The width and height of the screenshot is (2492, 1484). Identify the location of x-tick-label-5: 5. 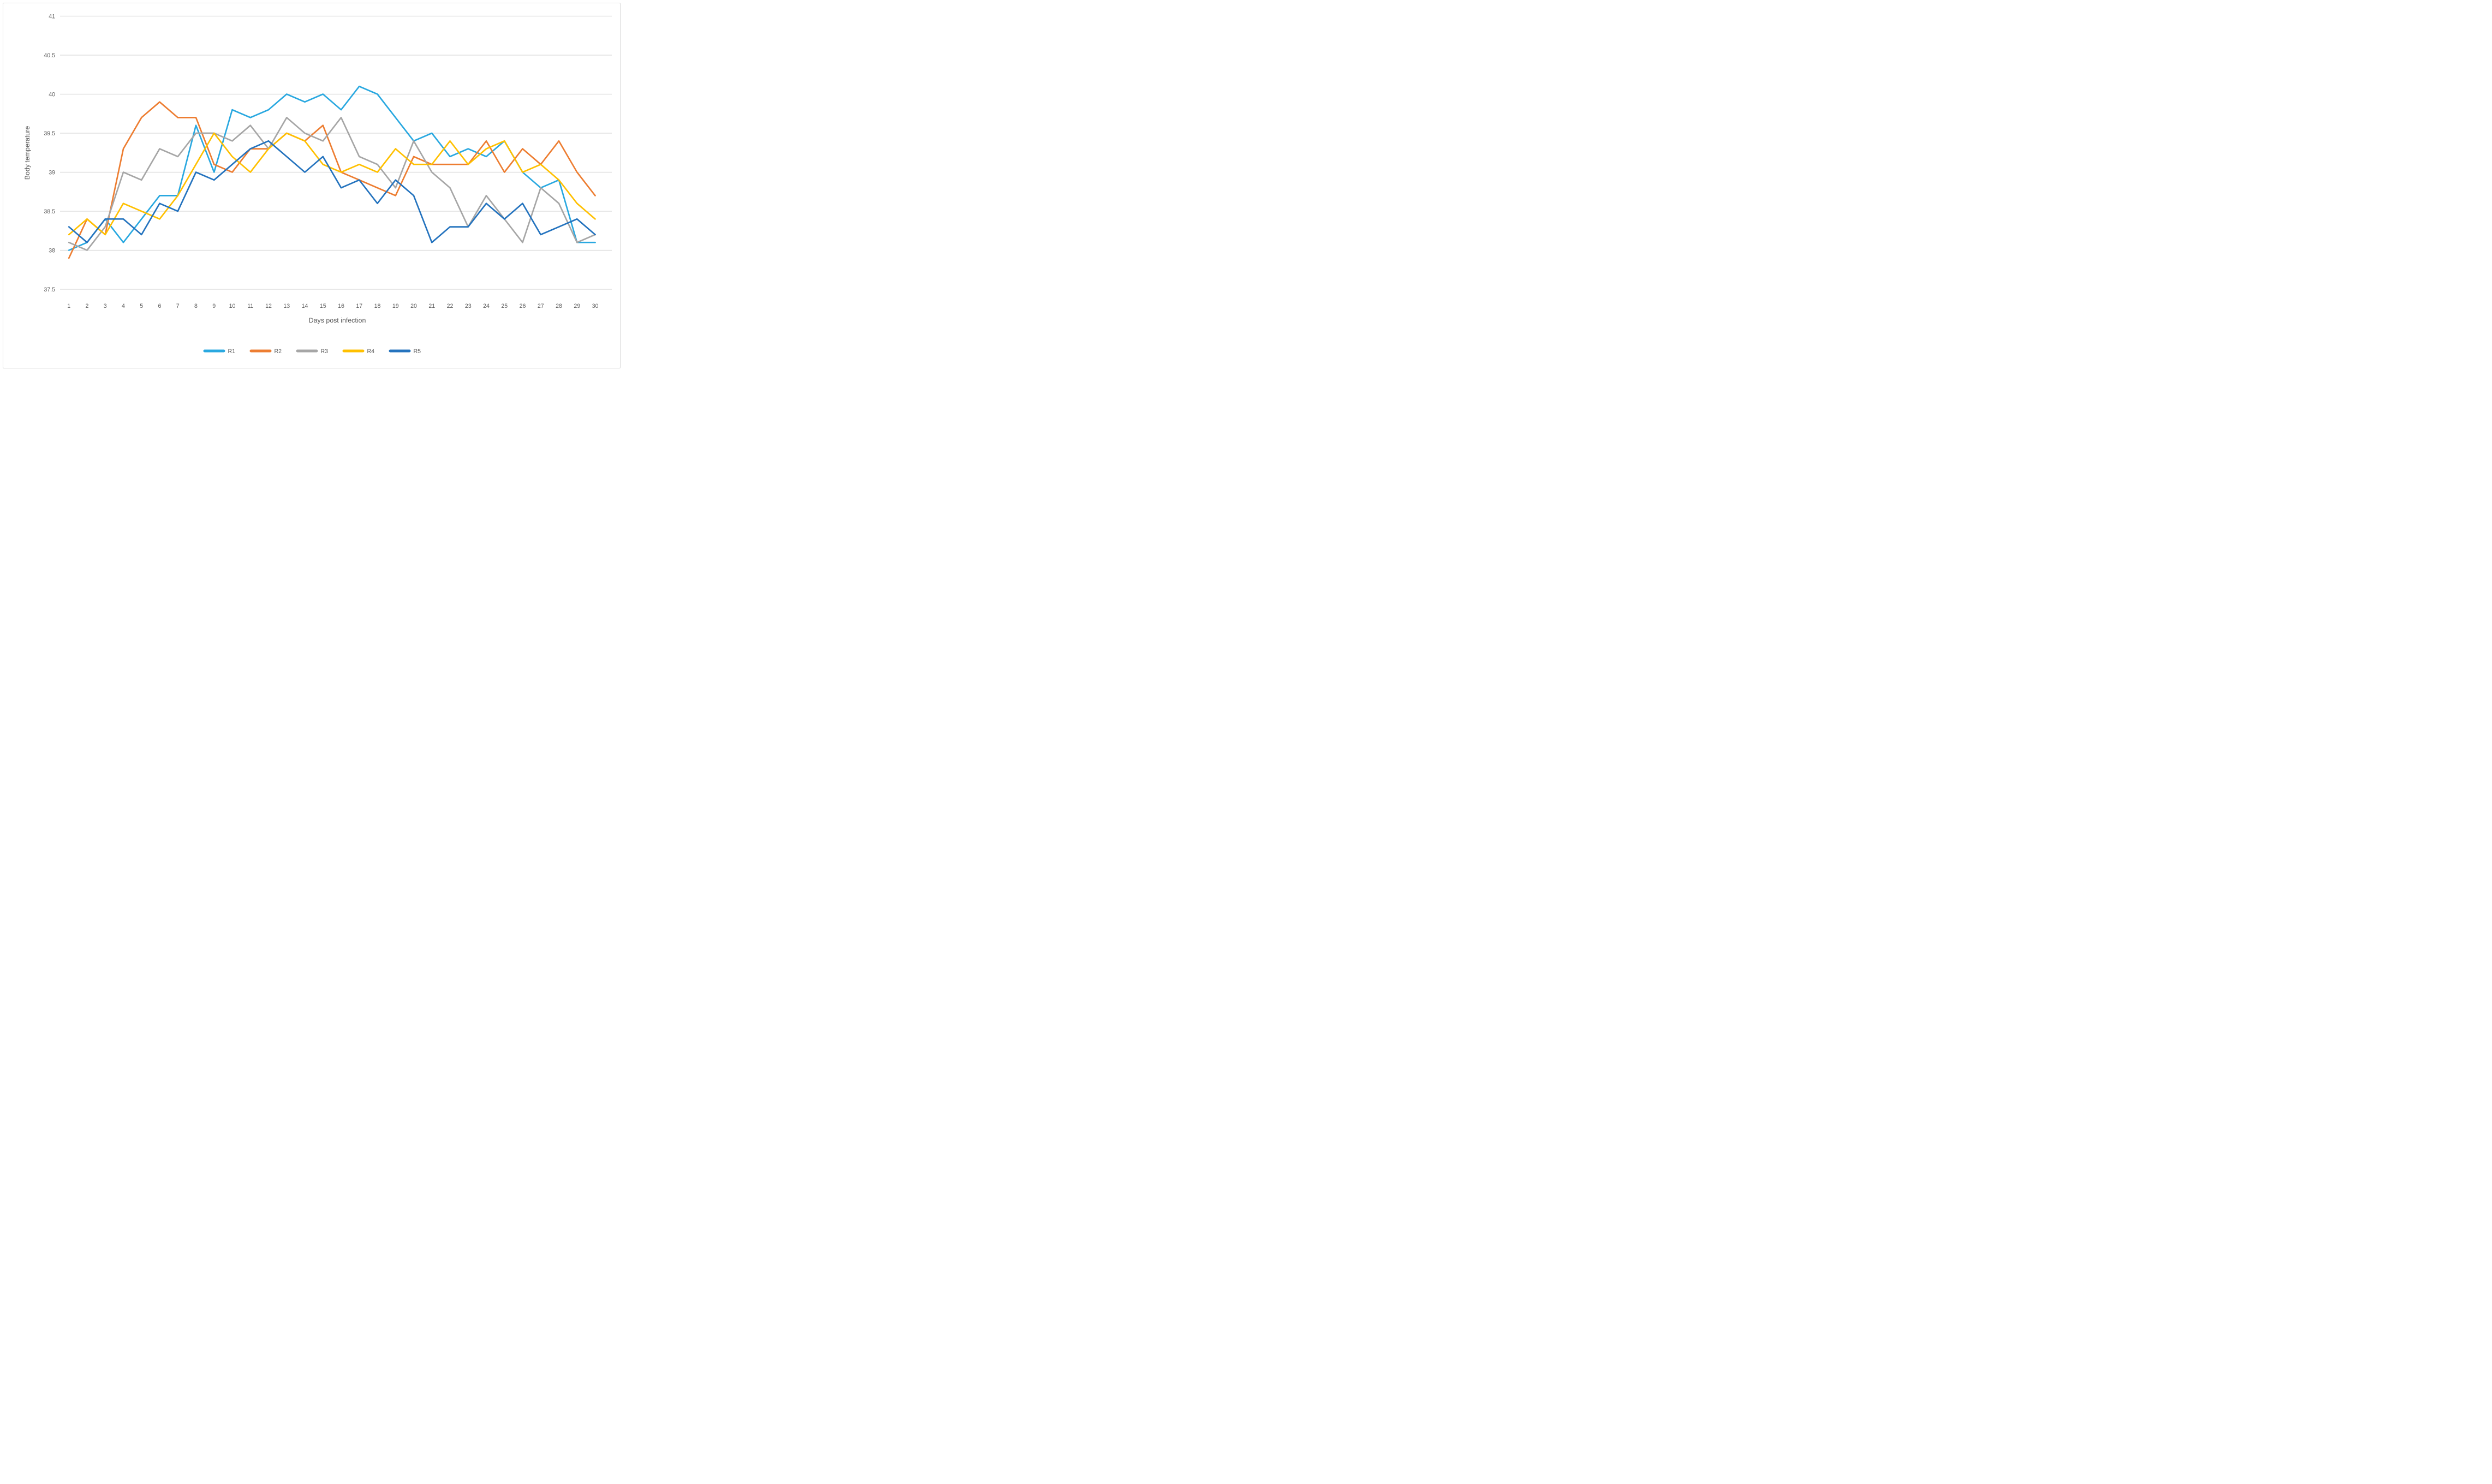
(141, 306).